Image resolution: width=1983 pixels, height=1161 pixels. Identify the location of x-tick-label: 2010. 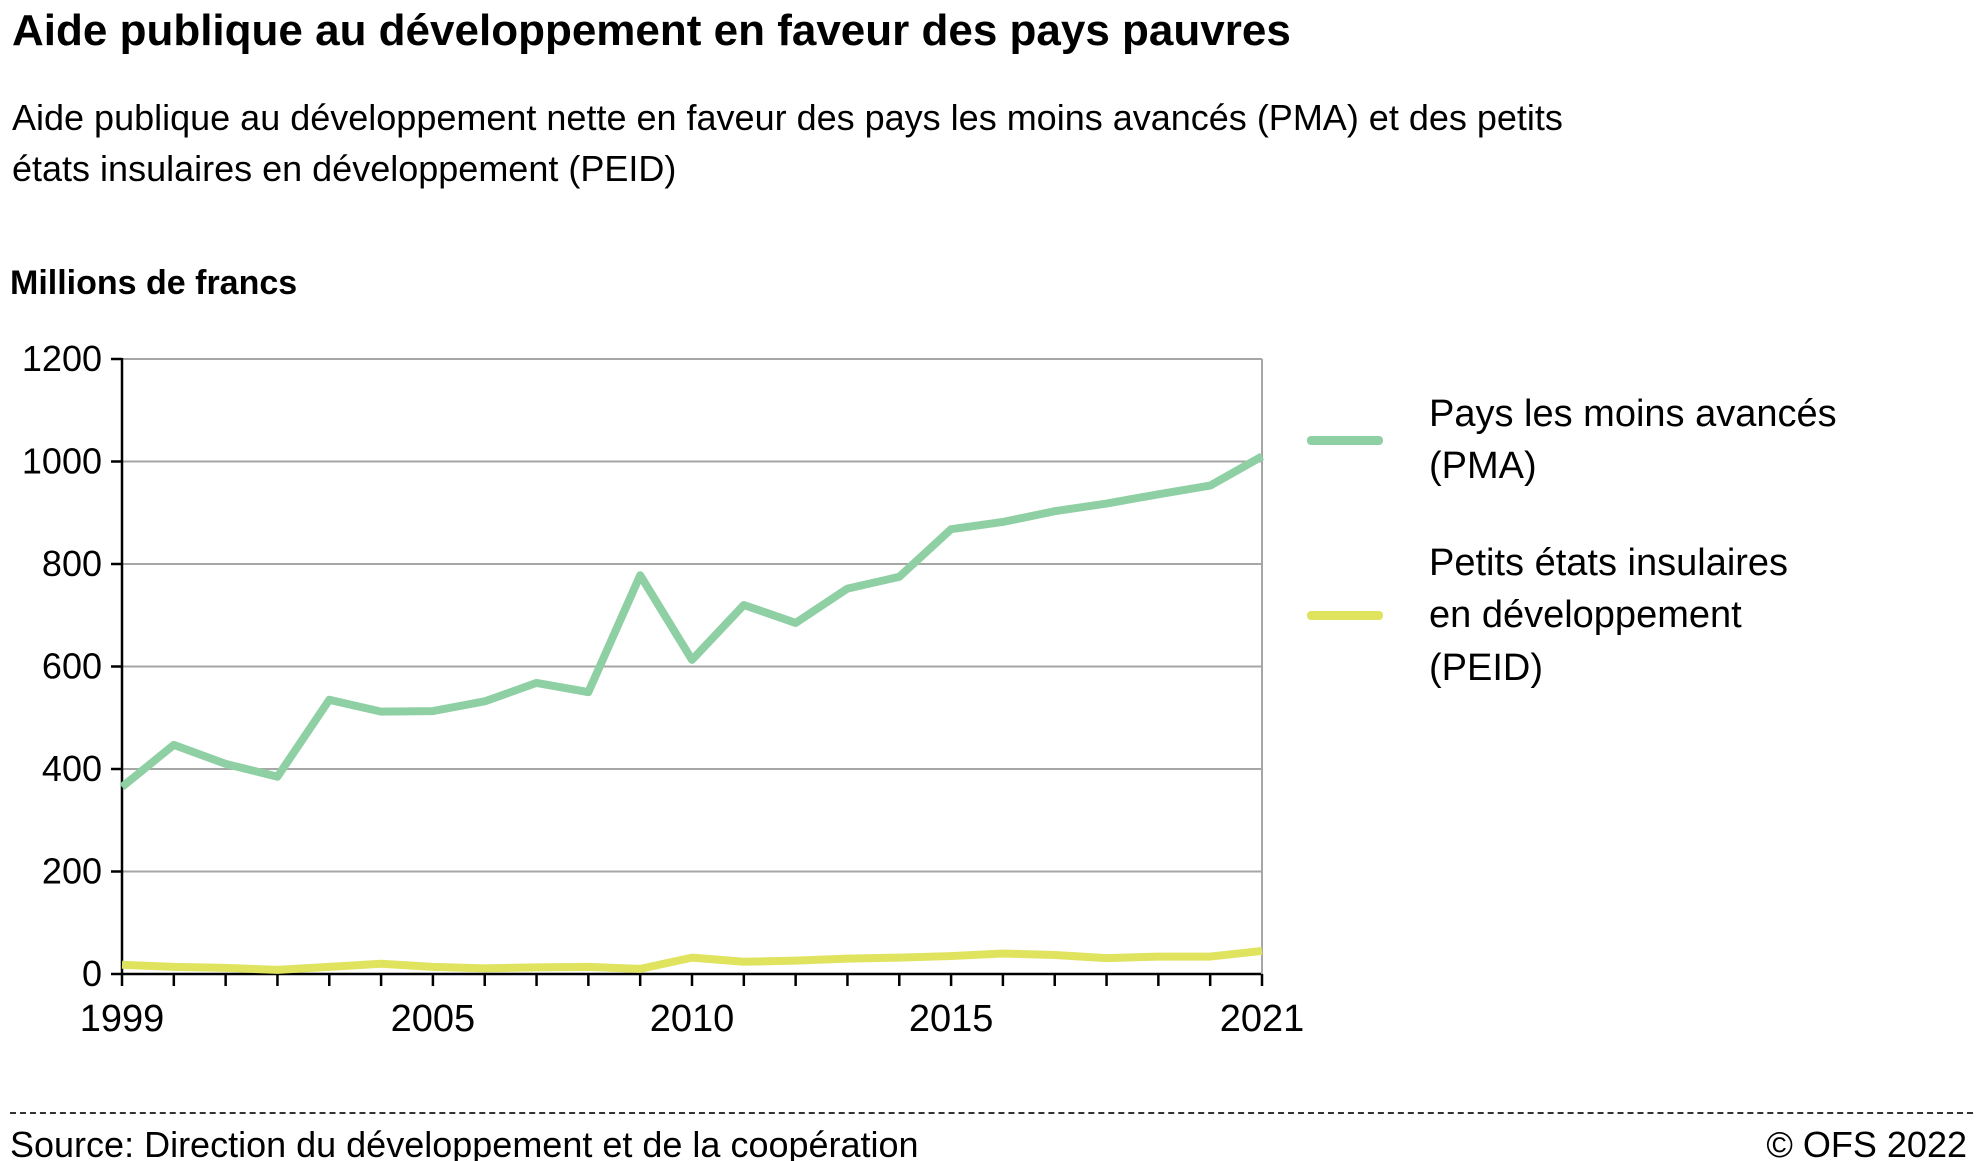
(692, 1019).